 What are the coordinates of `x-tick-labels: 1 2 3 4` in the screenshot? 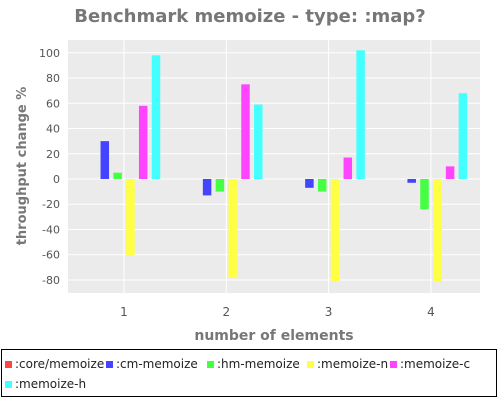 It's located at (277, 312).